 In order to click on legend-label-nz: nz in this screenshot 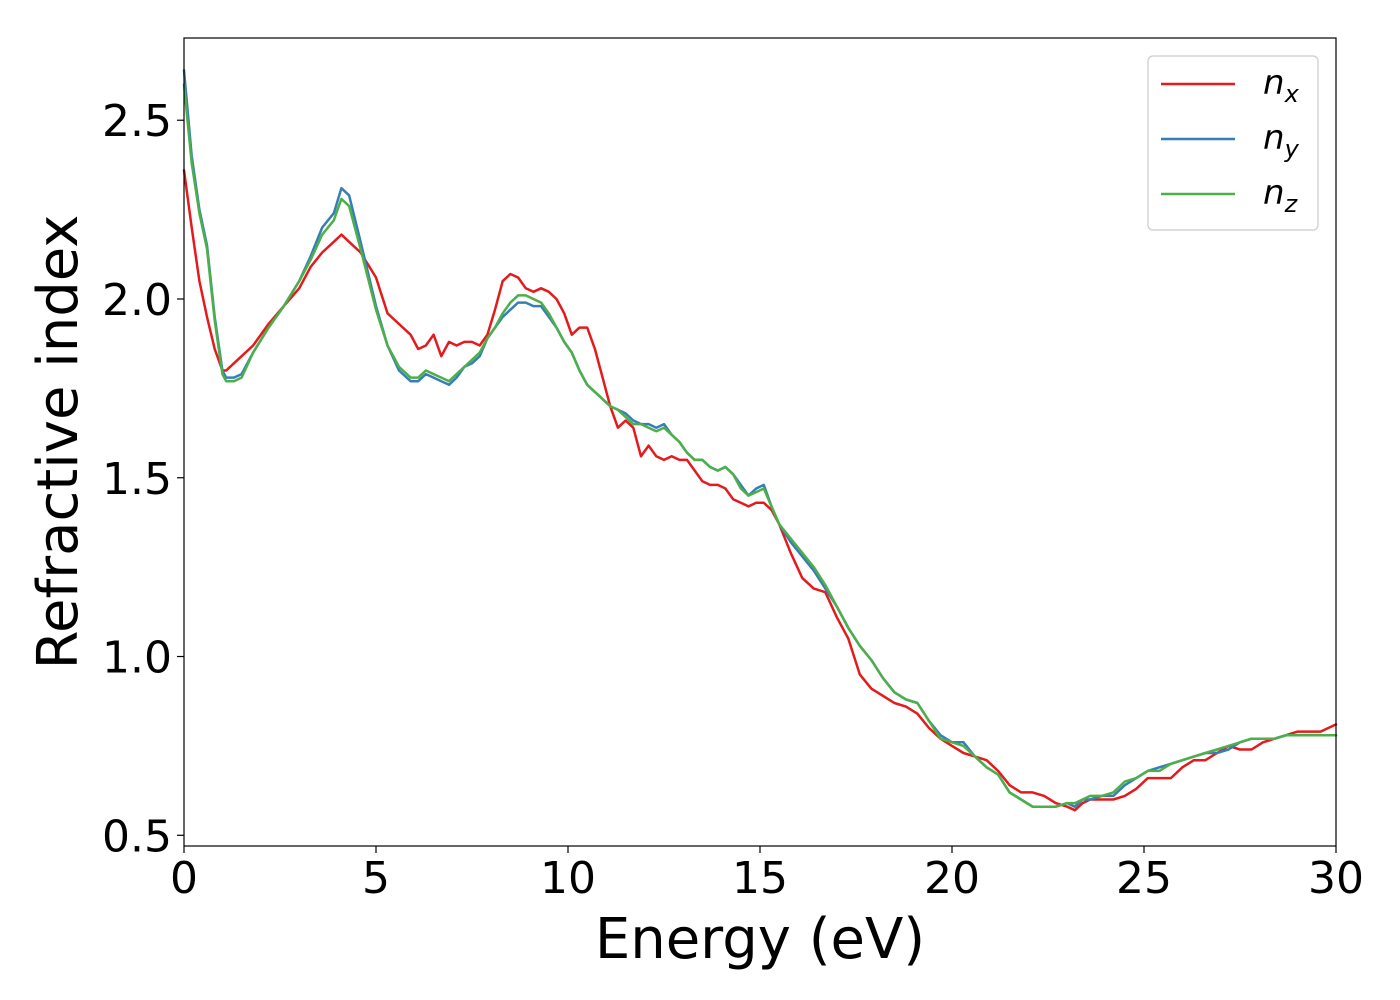, I will do `click(1281, 195)`.